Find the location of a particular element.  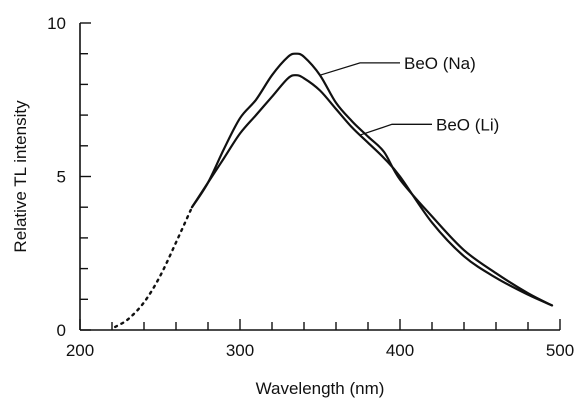

x-tick-label: 400 is located at coordinates (400, 350).